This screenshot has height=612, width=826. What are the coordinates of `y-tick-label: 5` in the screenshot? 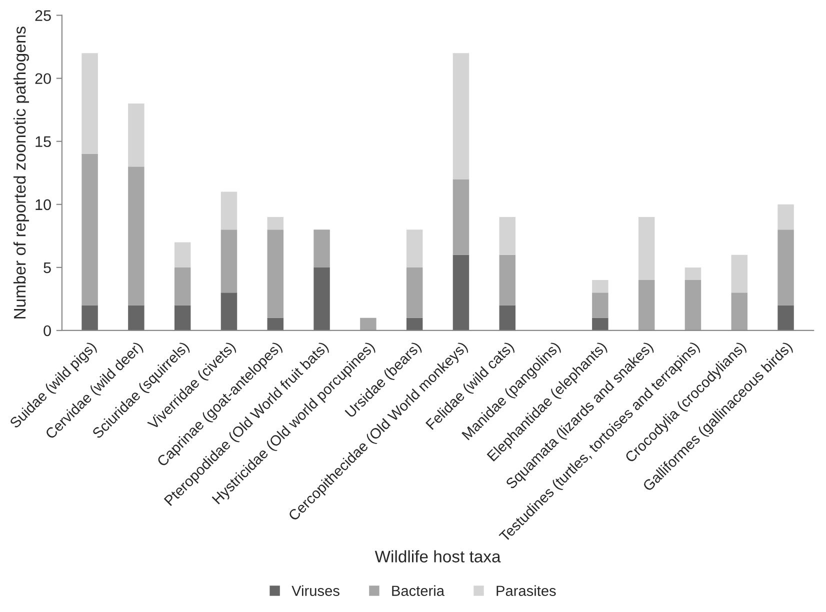 It's located at (47, 268).